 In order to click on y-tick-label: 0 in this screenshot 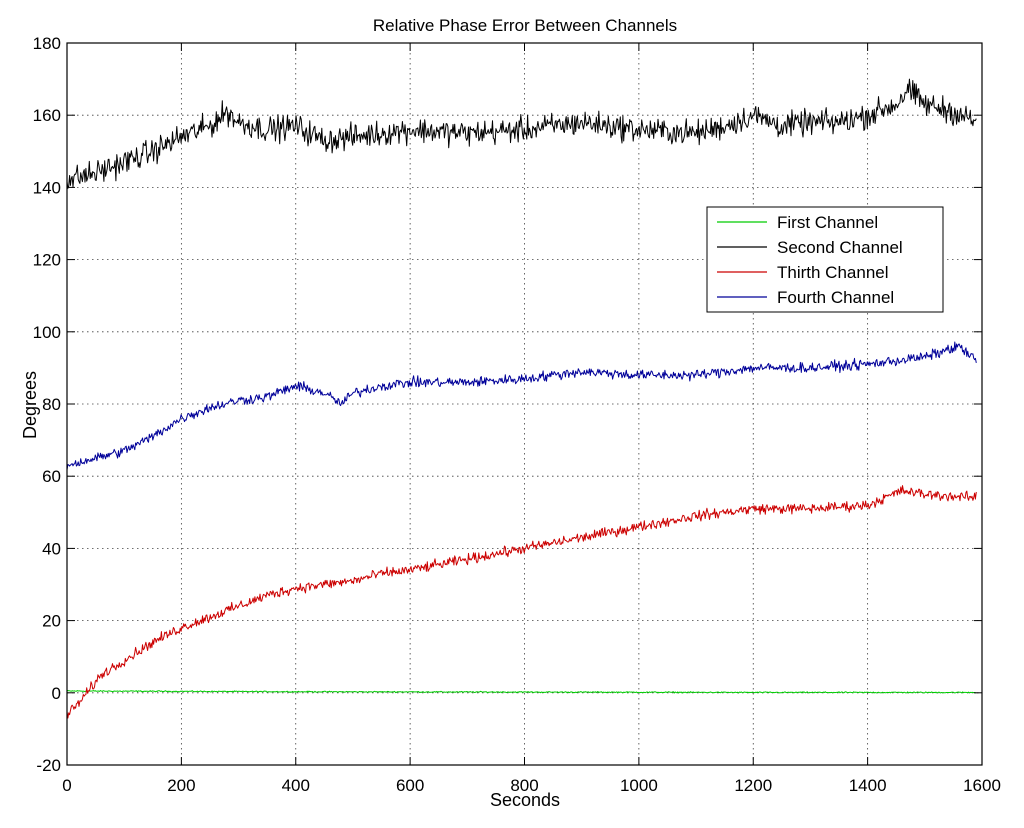, I will do `click(56, 693)`.